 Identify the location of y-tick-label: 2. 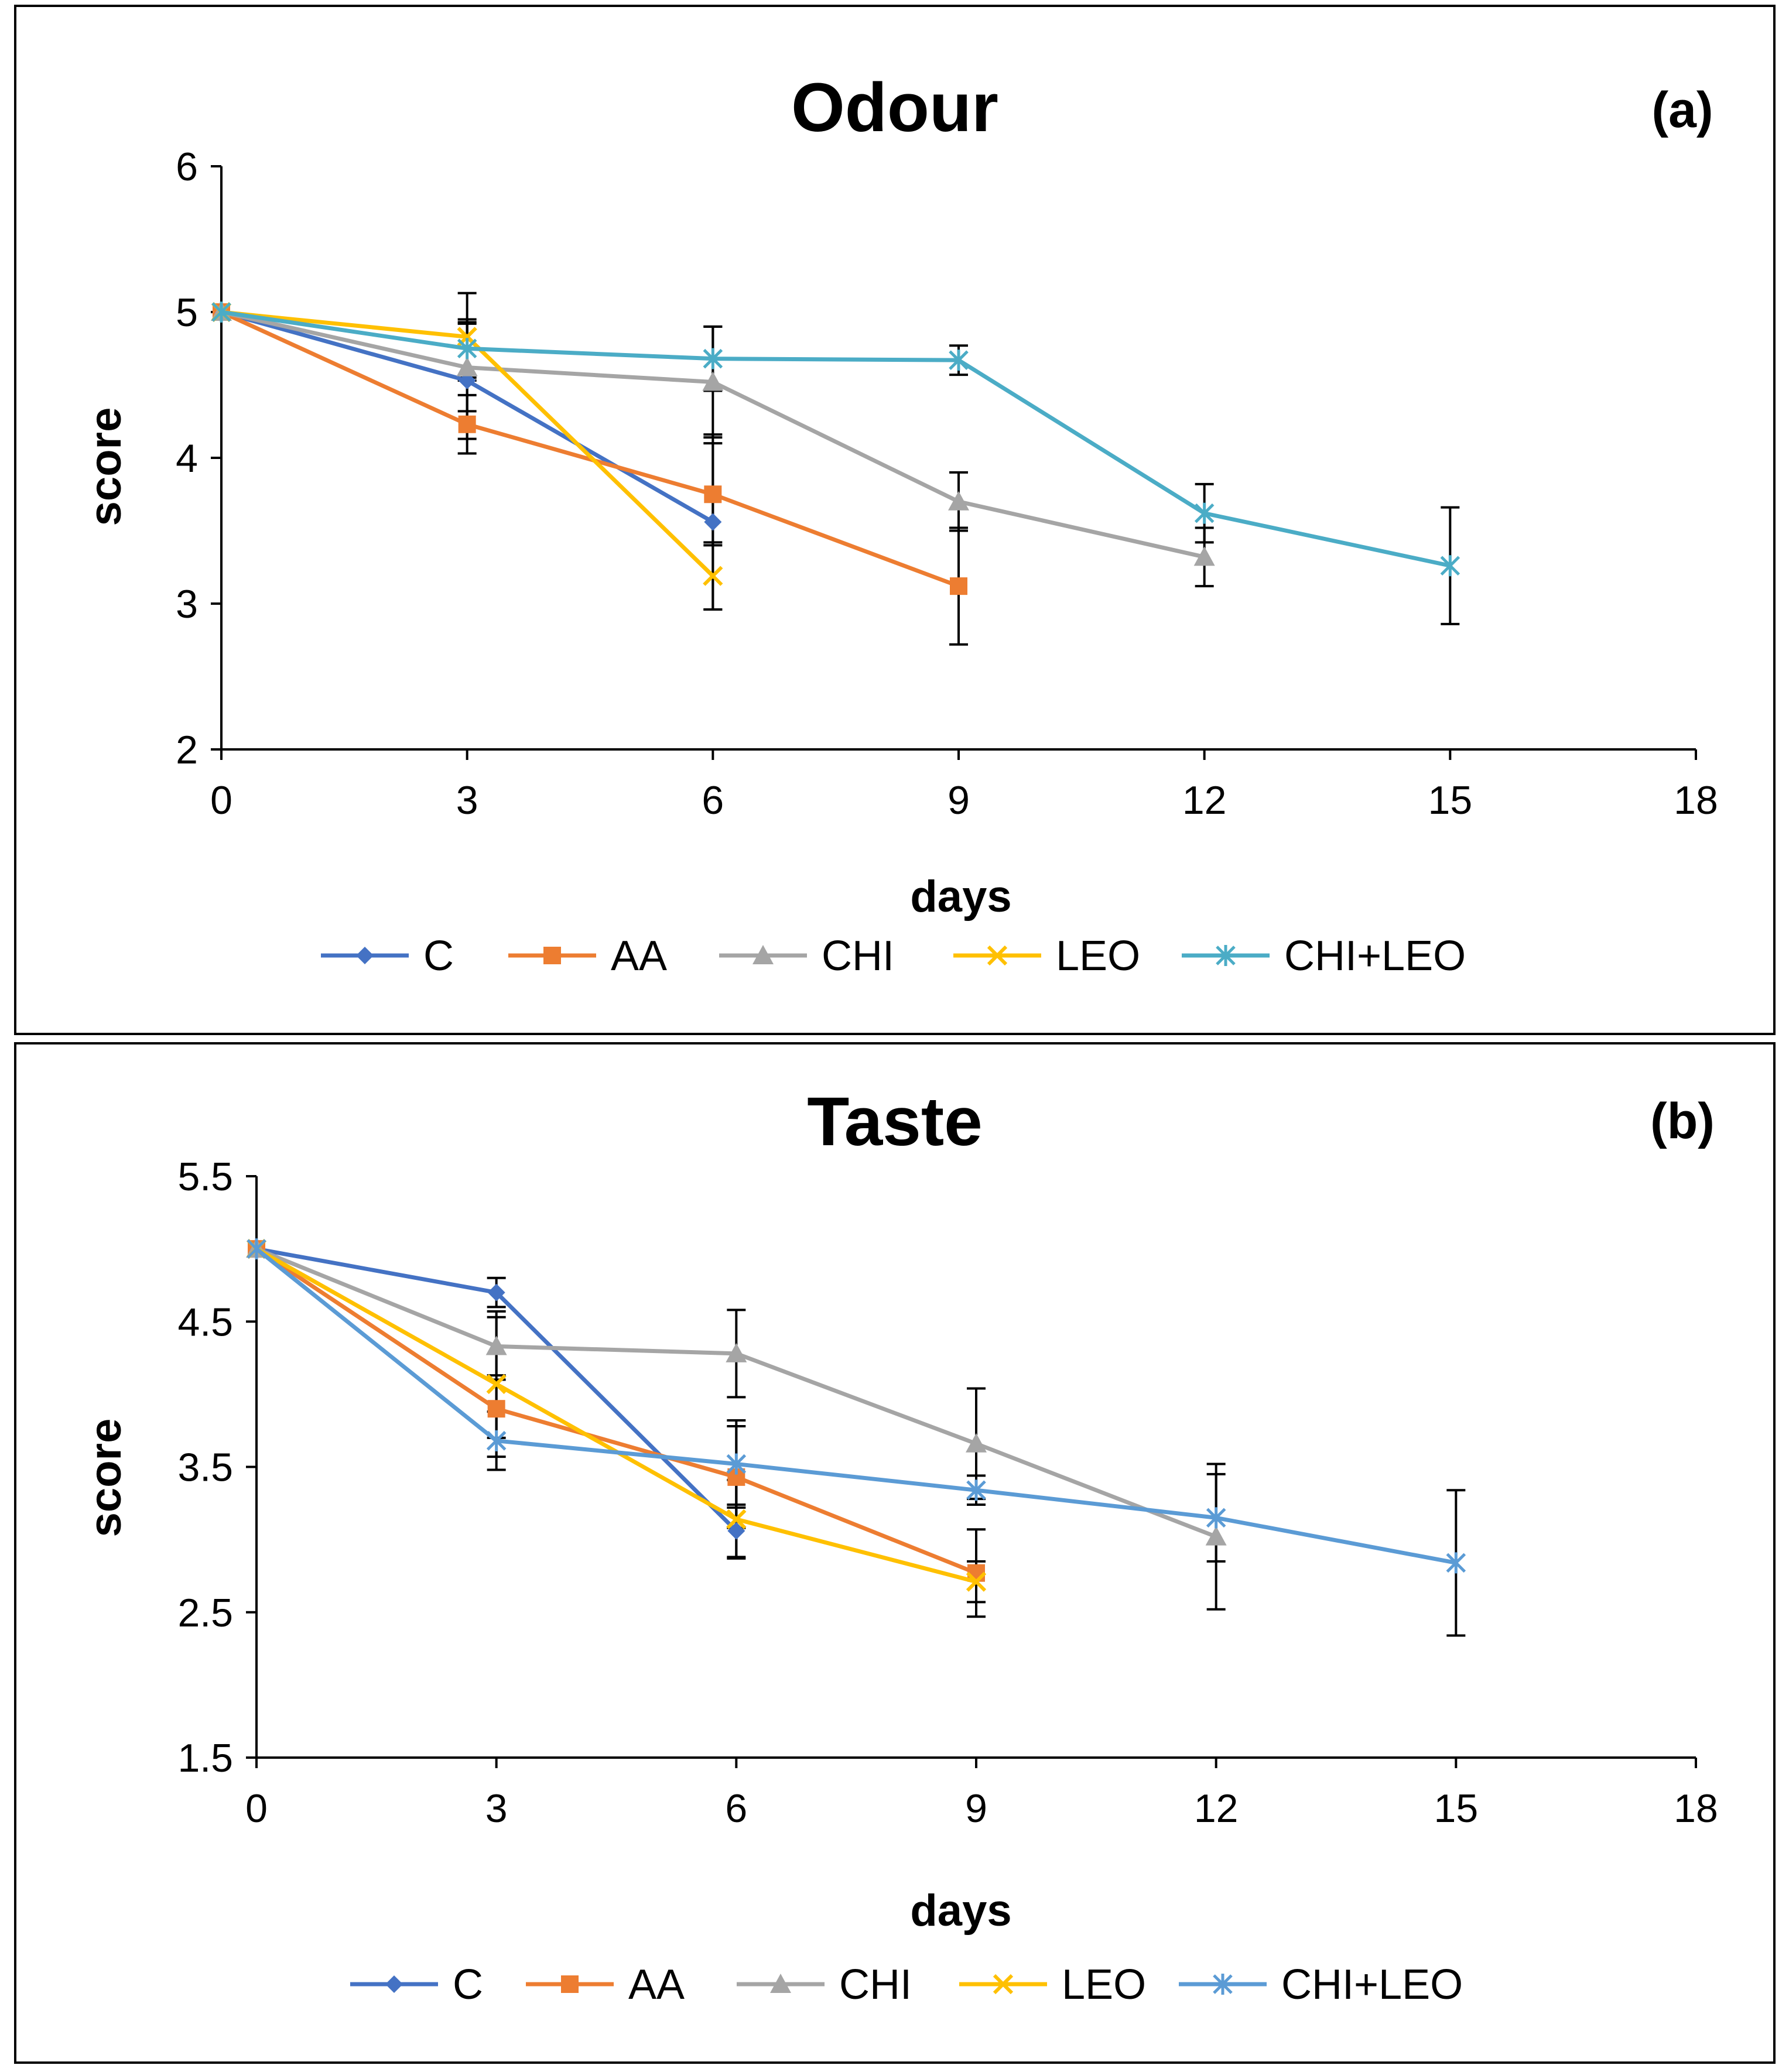
(187, 750).